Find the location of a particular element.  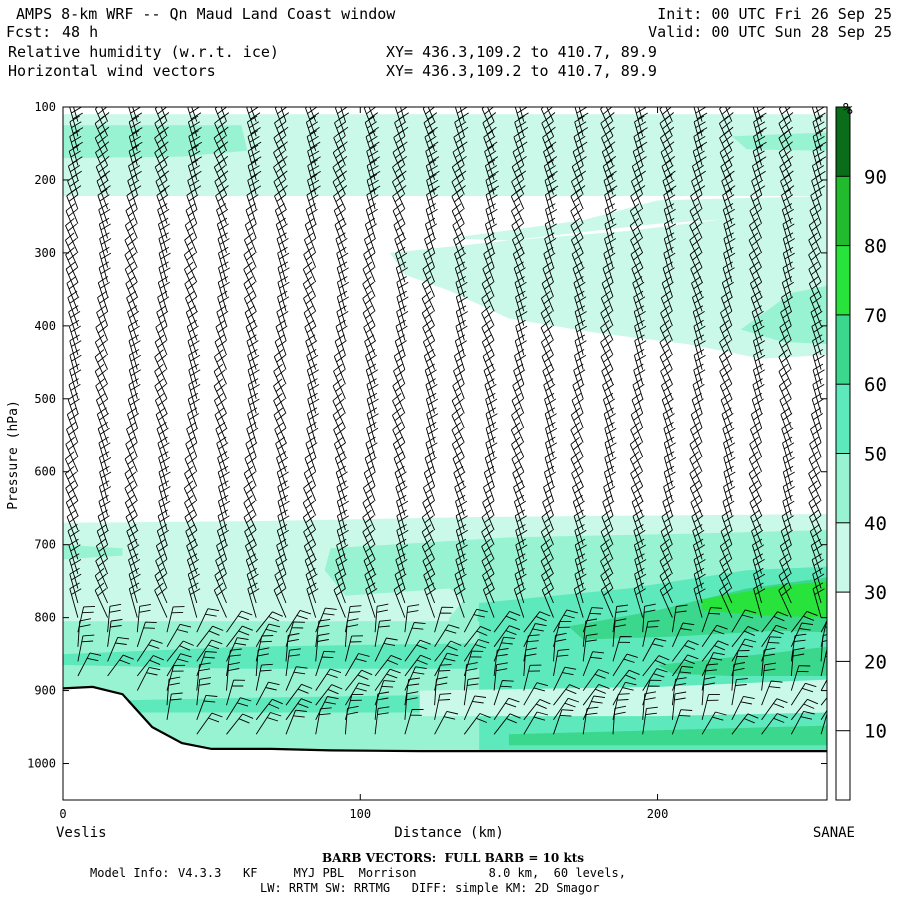

colorbar-bin is located at coordinates (843, 696).